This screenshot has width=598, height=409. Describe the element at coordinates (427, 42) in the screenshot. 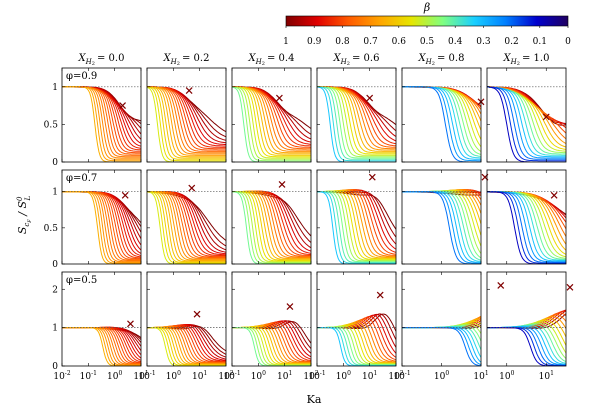

I see `colorbar-tick-label: 0.5` at that location.